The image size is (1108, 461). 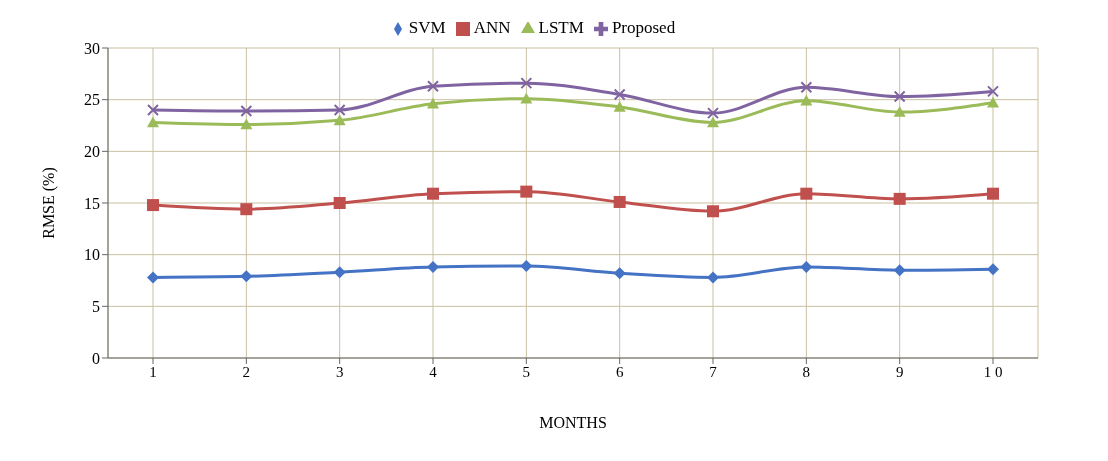 What do you see at coordinates (561, 27) in the screenshot?
I see `legend-label: LSTM` at bounding box center [561, 27].